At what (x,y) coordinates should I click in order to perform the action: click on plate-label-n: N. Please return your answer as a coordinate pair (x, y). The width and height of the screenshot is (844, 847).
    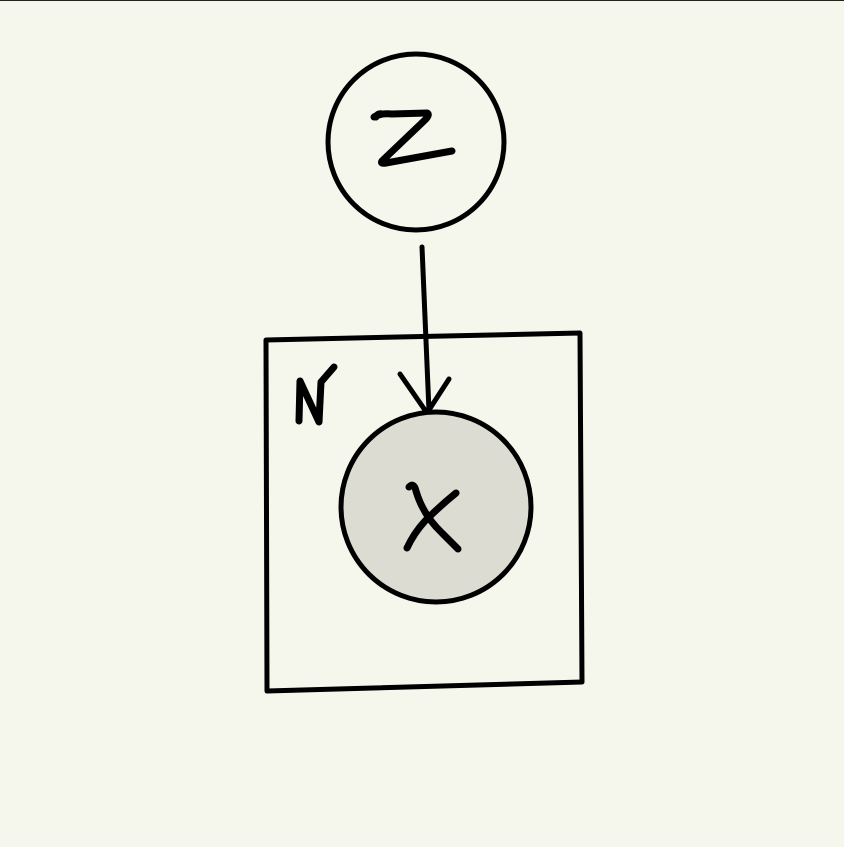
    Looking at the image, I should click on (316, 394).